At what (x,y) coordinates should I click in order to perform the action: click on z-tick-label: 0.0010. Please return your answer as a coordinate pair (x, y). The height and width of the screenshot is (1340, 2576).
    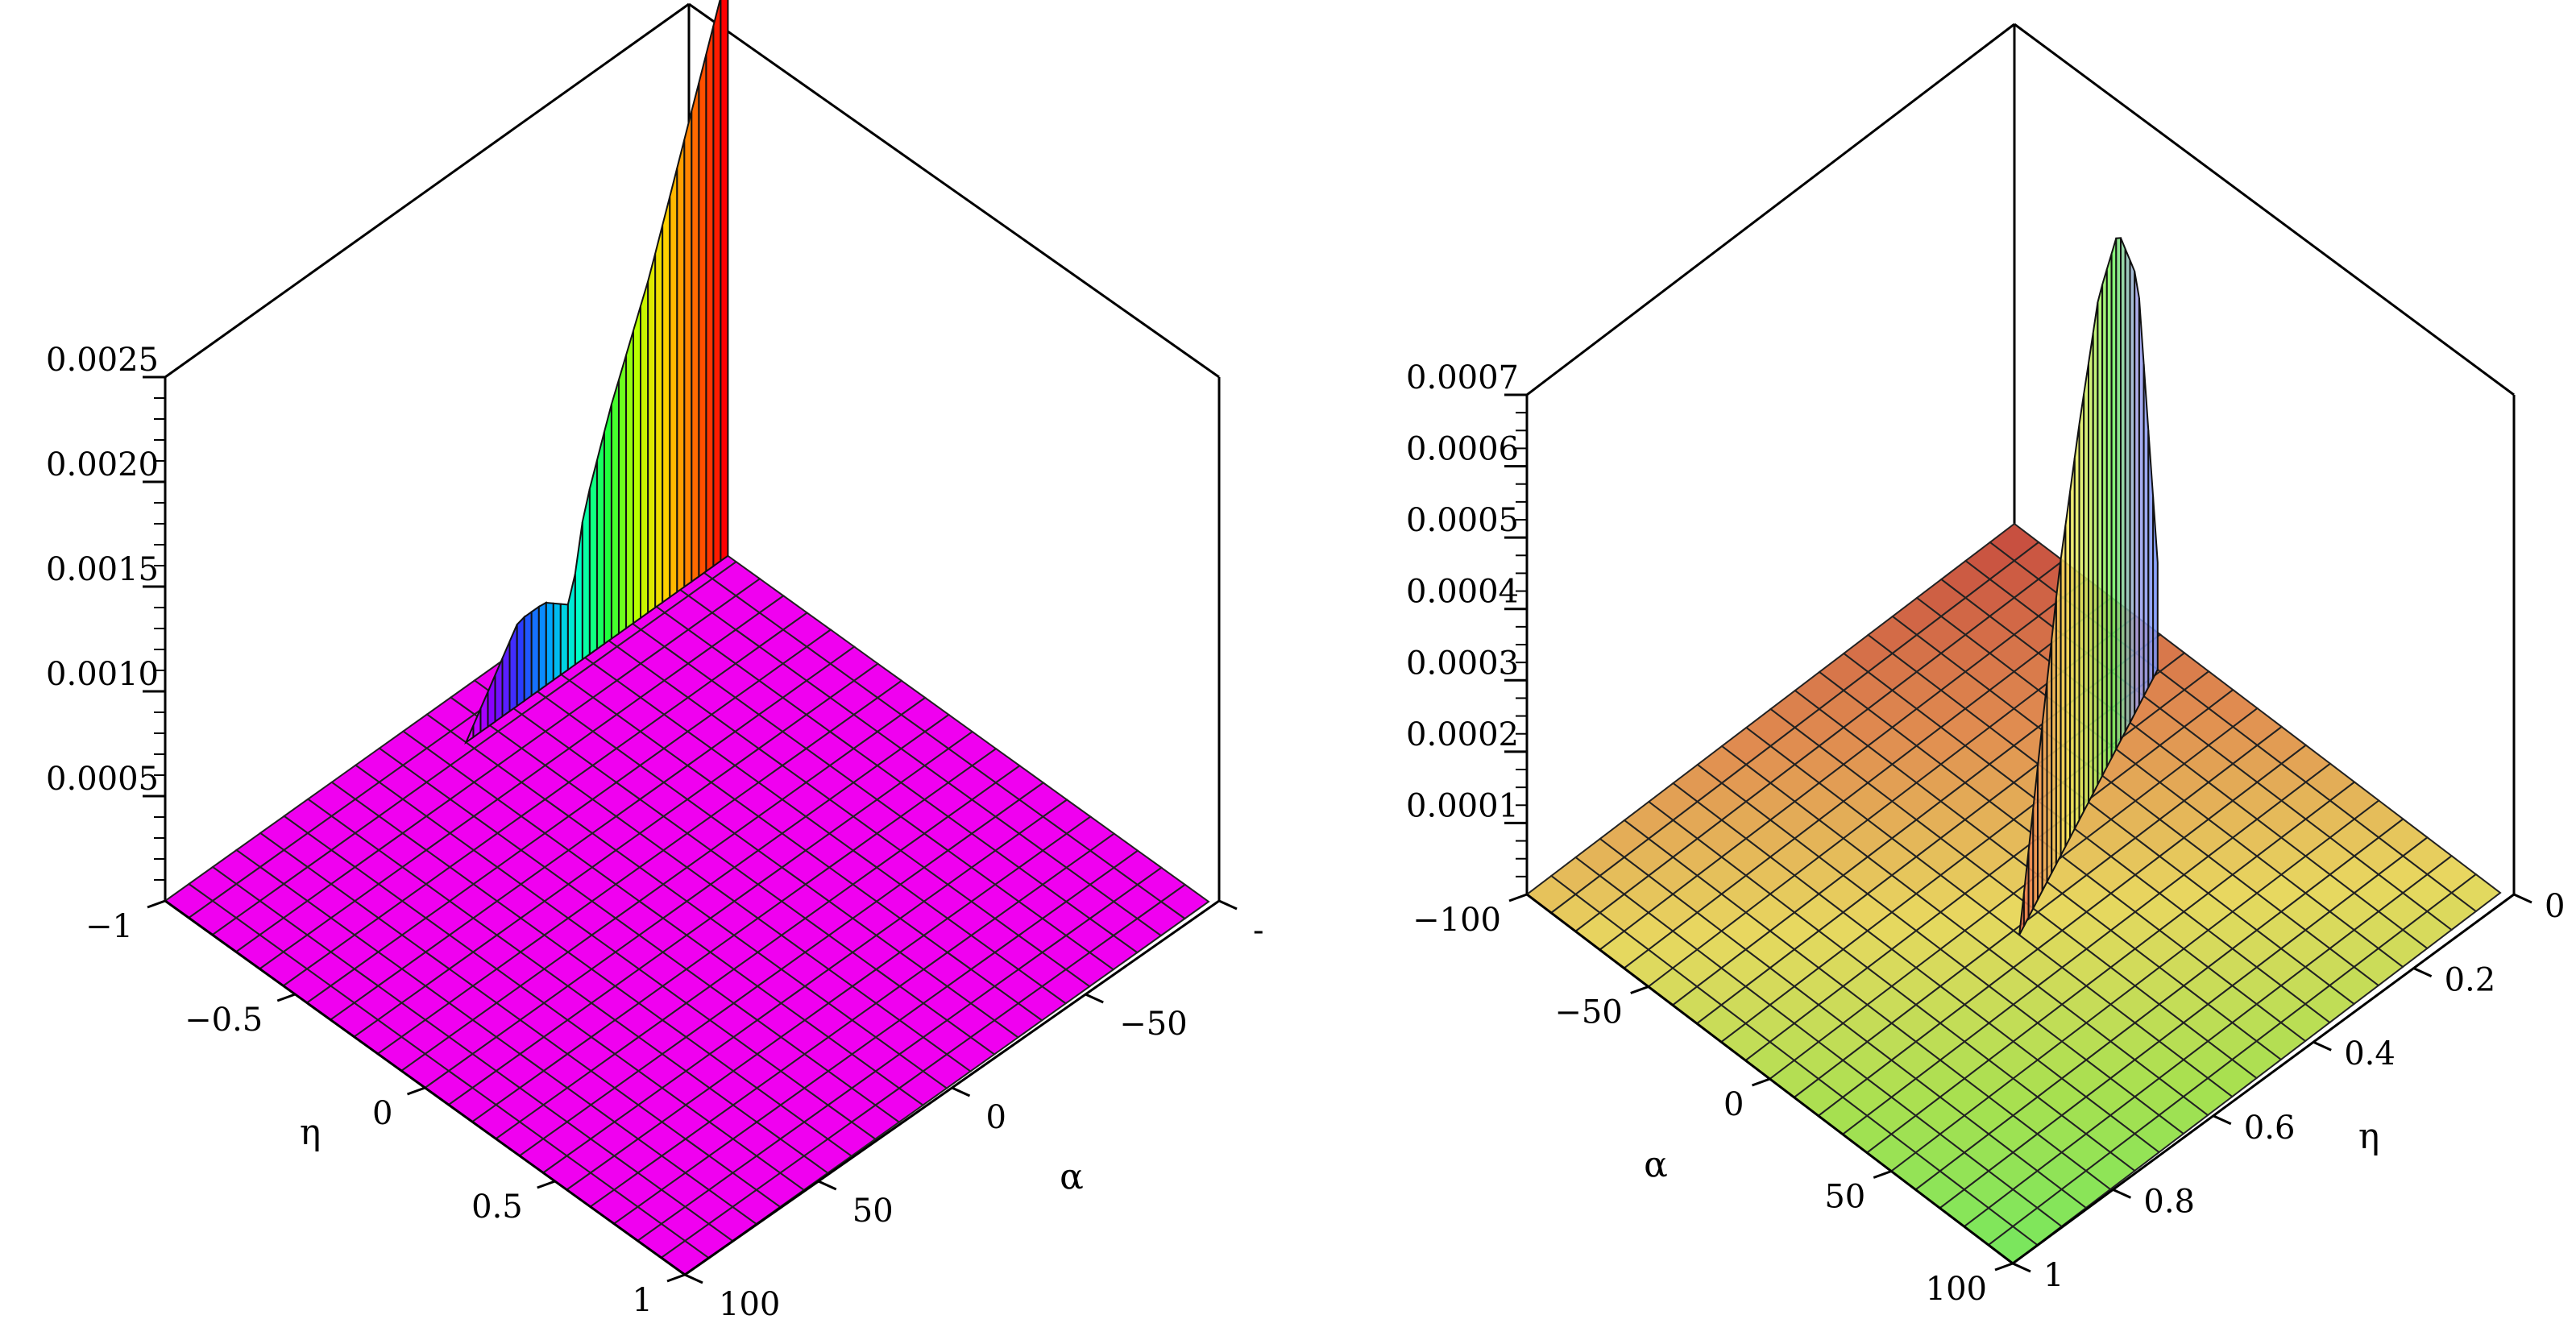
    Looking at the image, I should click on (102, 674).